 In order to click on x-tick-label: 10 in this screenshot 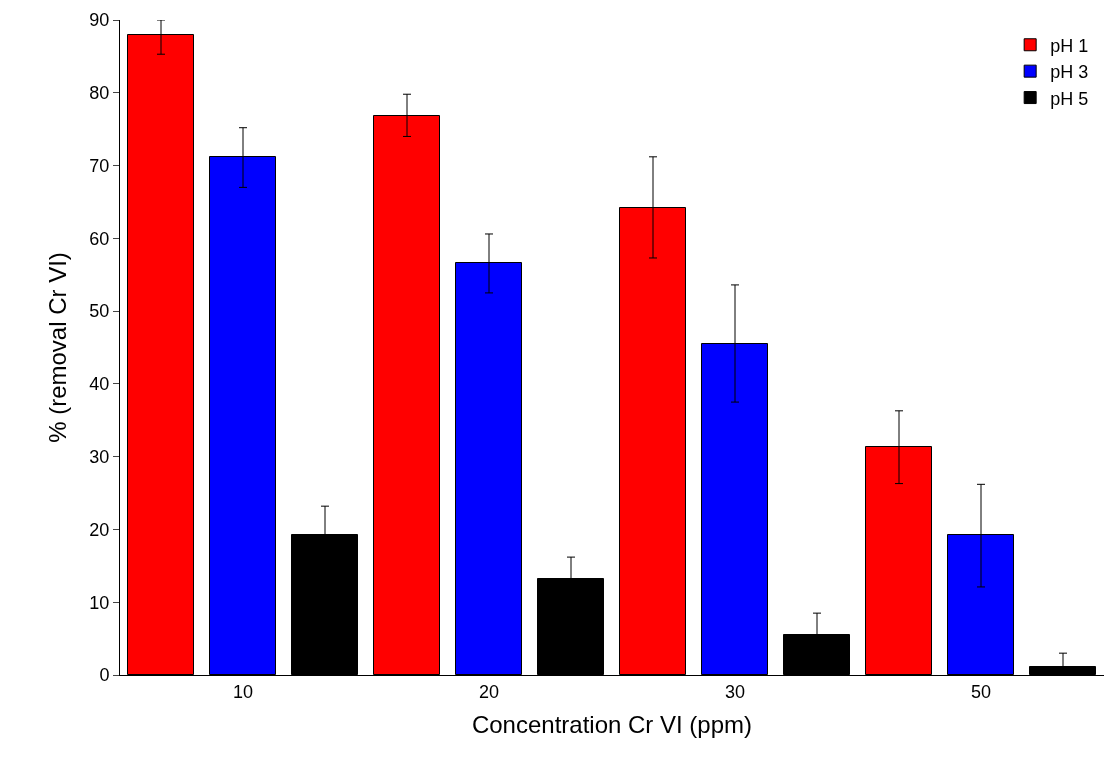, I will do `click(243, 691)`.